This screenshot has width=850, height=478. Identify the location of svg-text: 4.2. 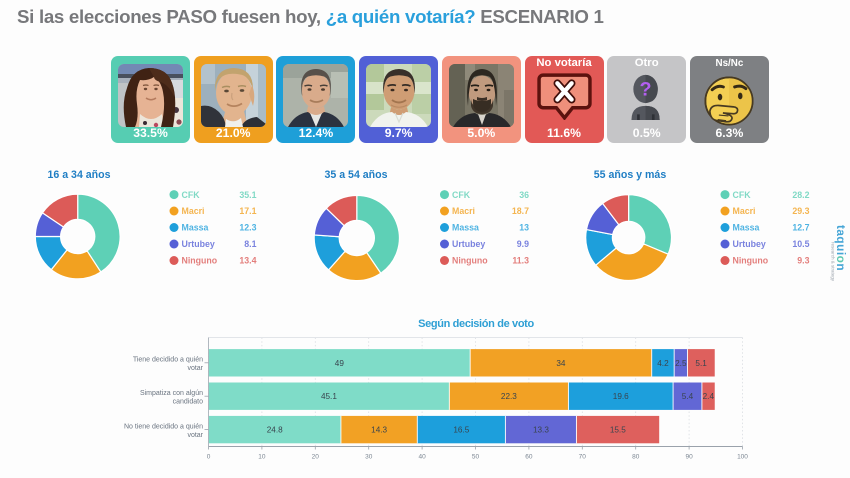
(663, 363).